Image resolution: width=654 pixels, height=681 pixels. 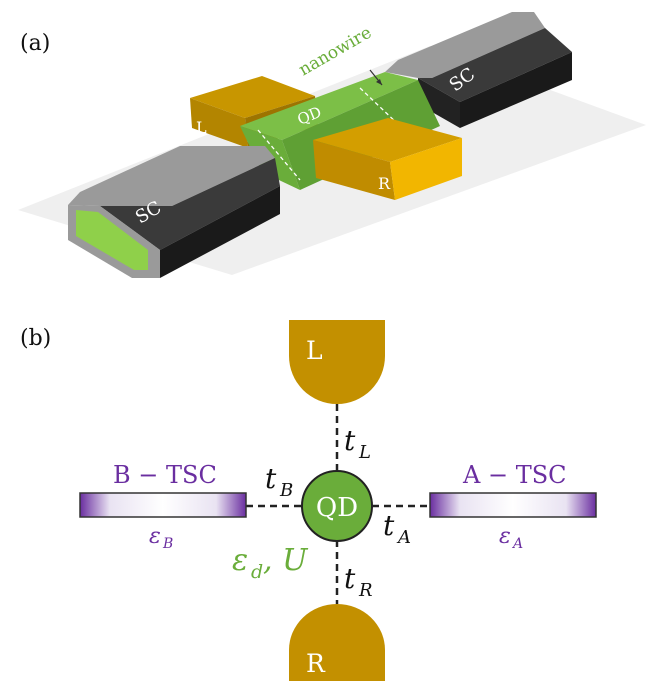 I want to click on nanowire-pointer-head, so click(x=379, y=82).